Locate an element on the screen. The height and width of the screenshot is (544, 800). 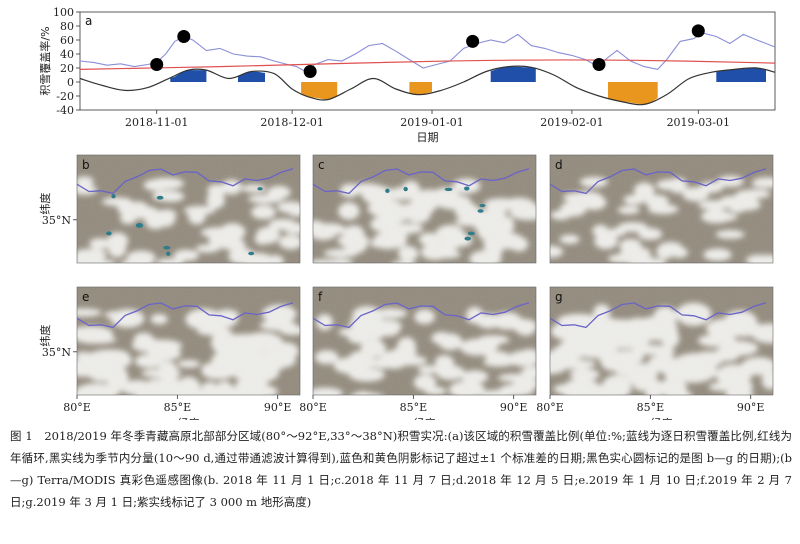
panel-label-d: d is located at coordinates (559, 165).